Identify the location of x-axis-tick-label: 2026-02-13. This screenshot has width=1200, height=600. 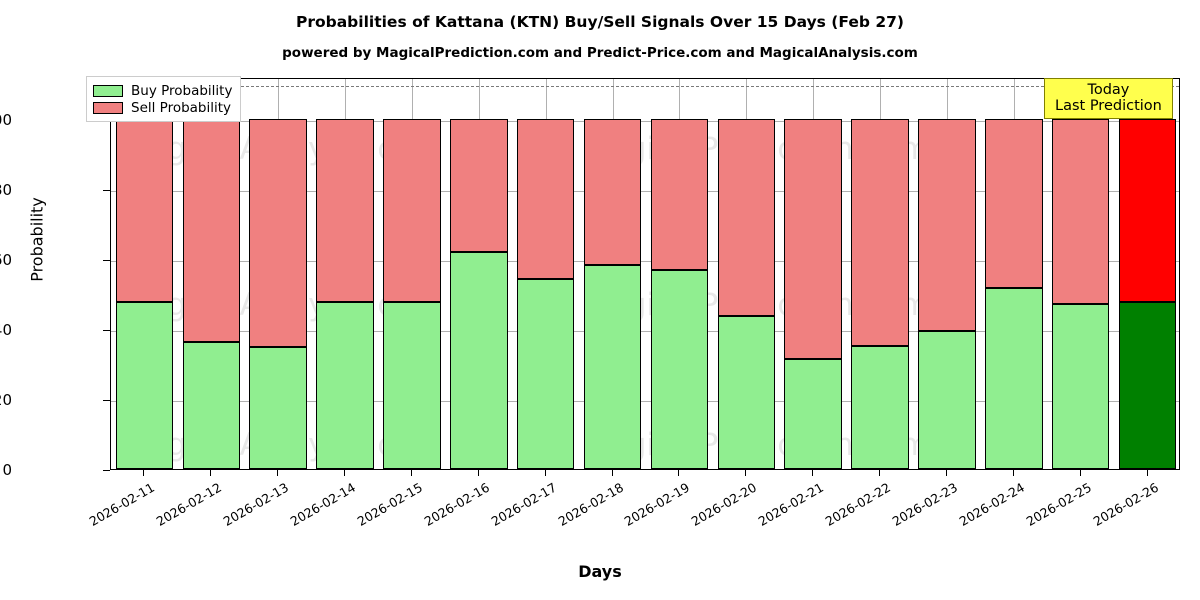
(256, 504).